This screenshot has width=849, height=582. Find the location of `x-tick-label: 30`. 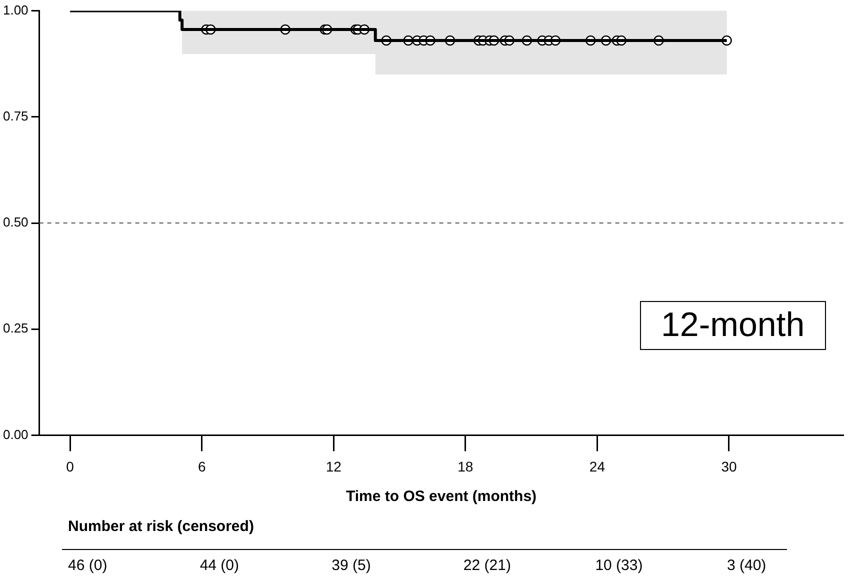

x-tick-label: 30 is located at coordinates (729, 466).